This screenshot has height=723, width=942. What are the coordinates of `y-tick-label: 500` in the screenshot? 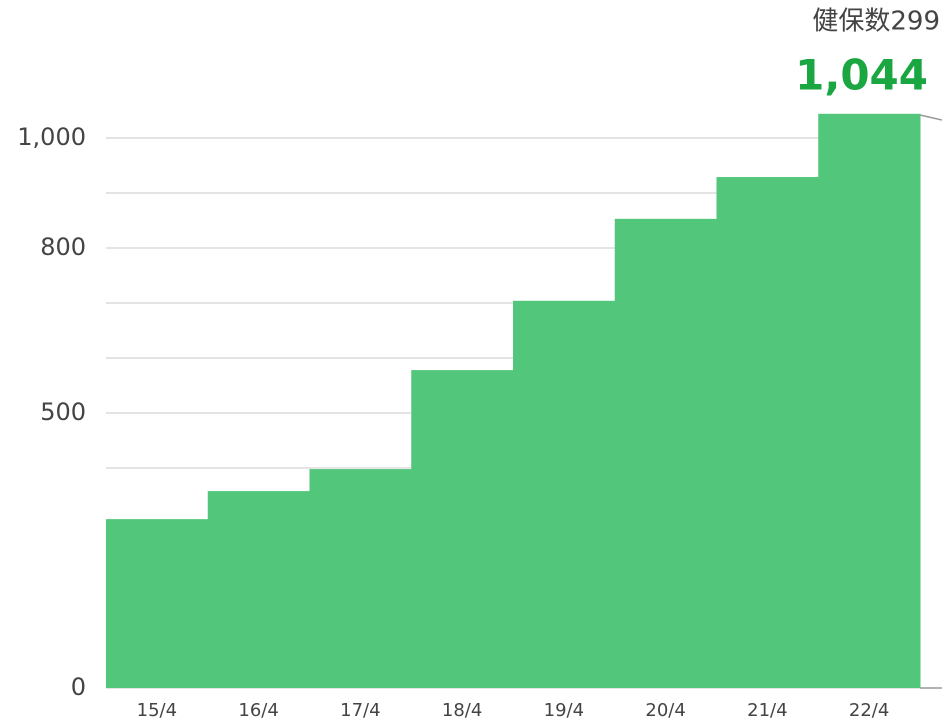 It's located at (63, 412).